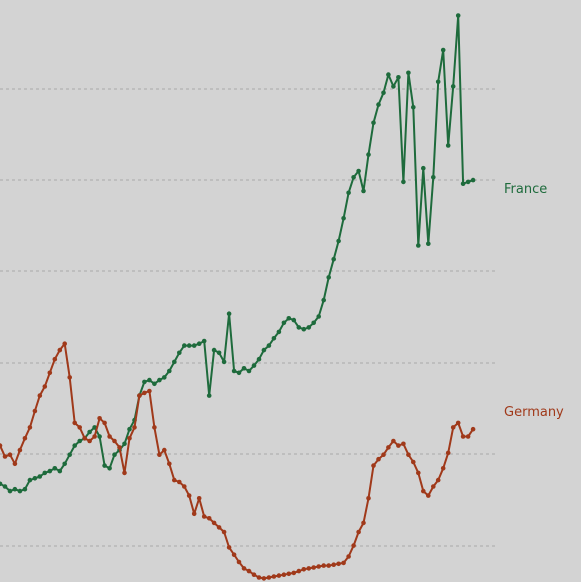 The height and width of the screenshot is (582, 581). What do you see at coordinates (534, 412) in the screenshot?
I see `series-label-germany: Germany` at bounding box center [534, 412].